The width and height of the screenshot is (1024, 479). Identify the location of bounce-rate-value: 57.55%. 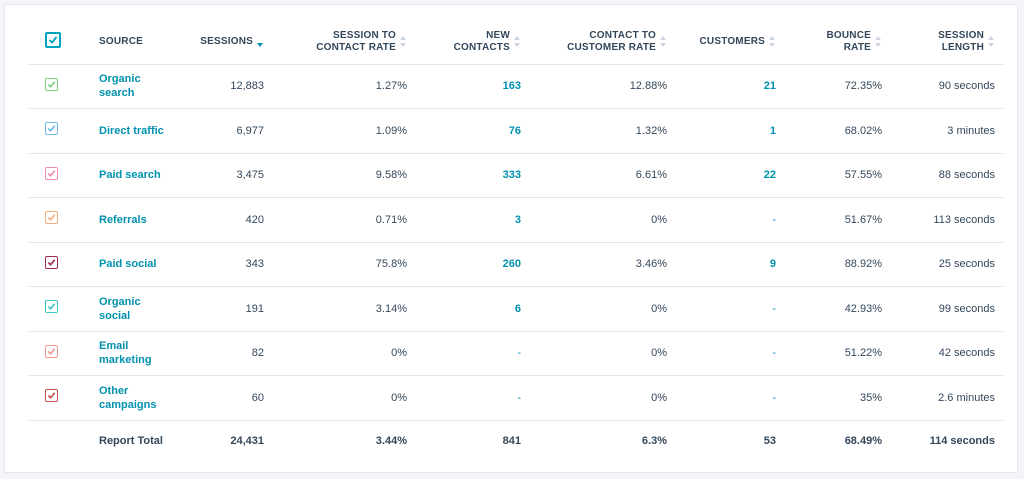
(837, 175).